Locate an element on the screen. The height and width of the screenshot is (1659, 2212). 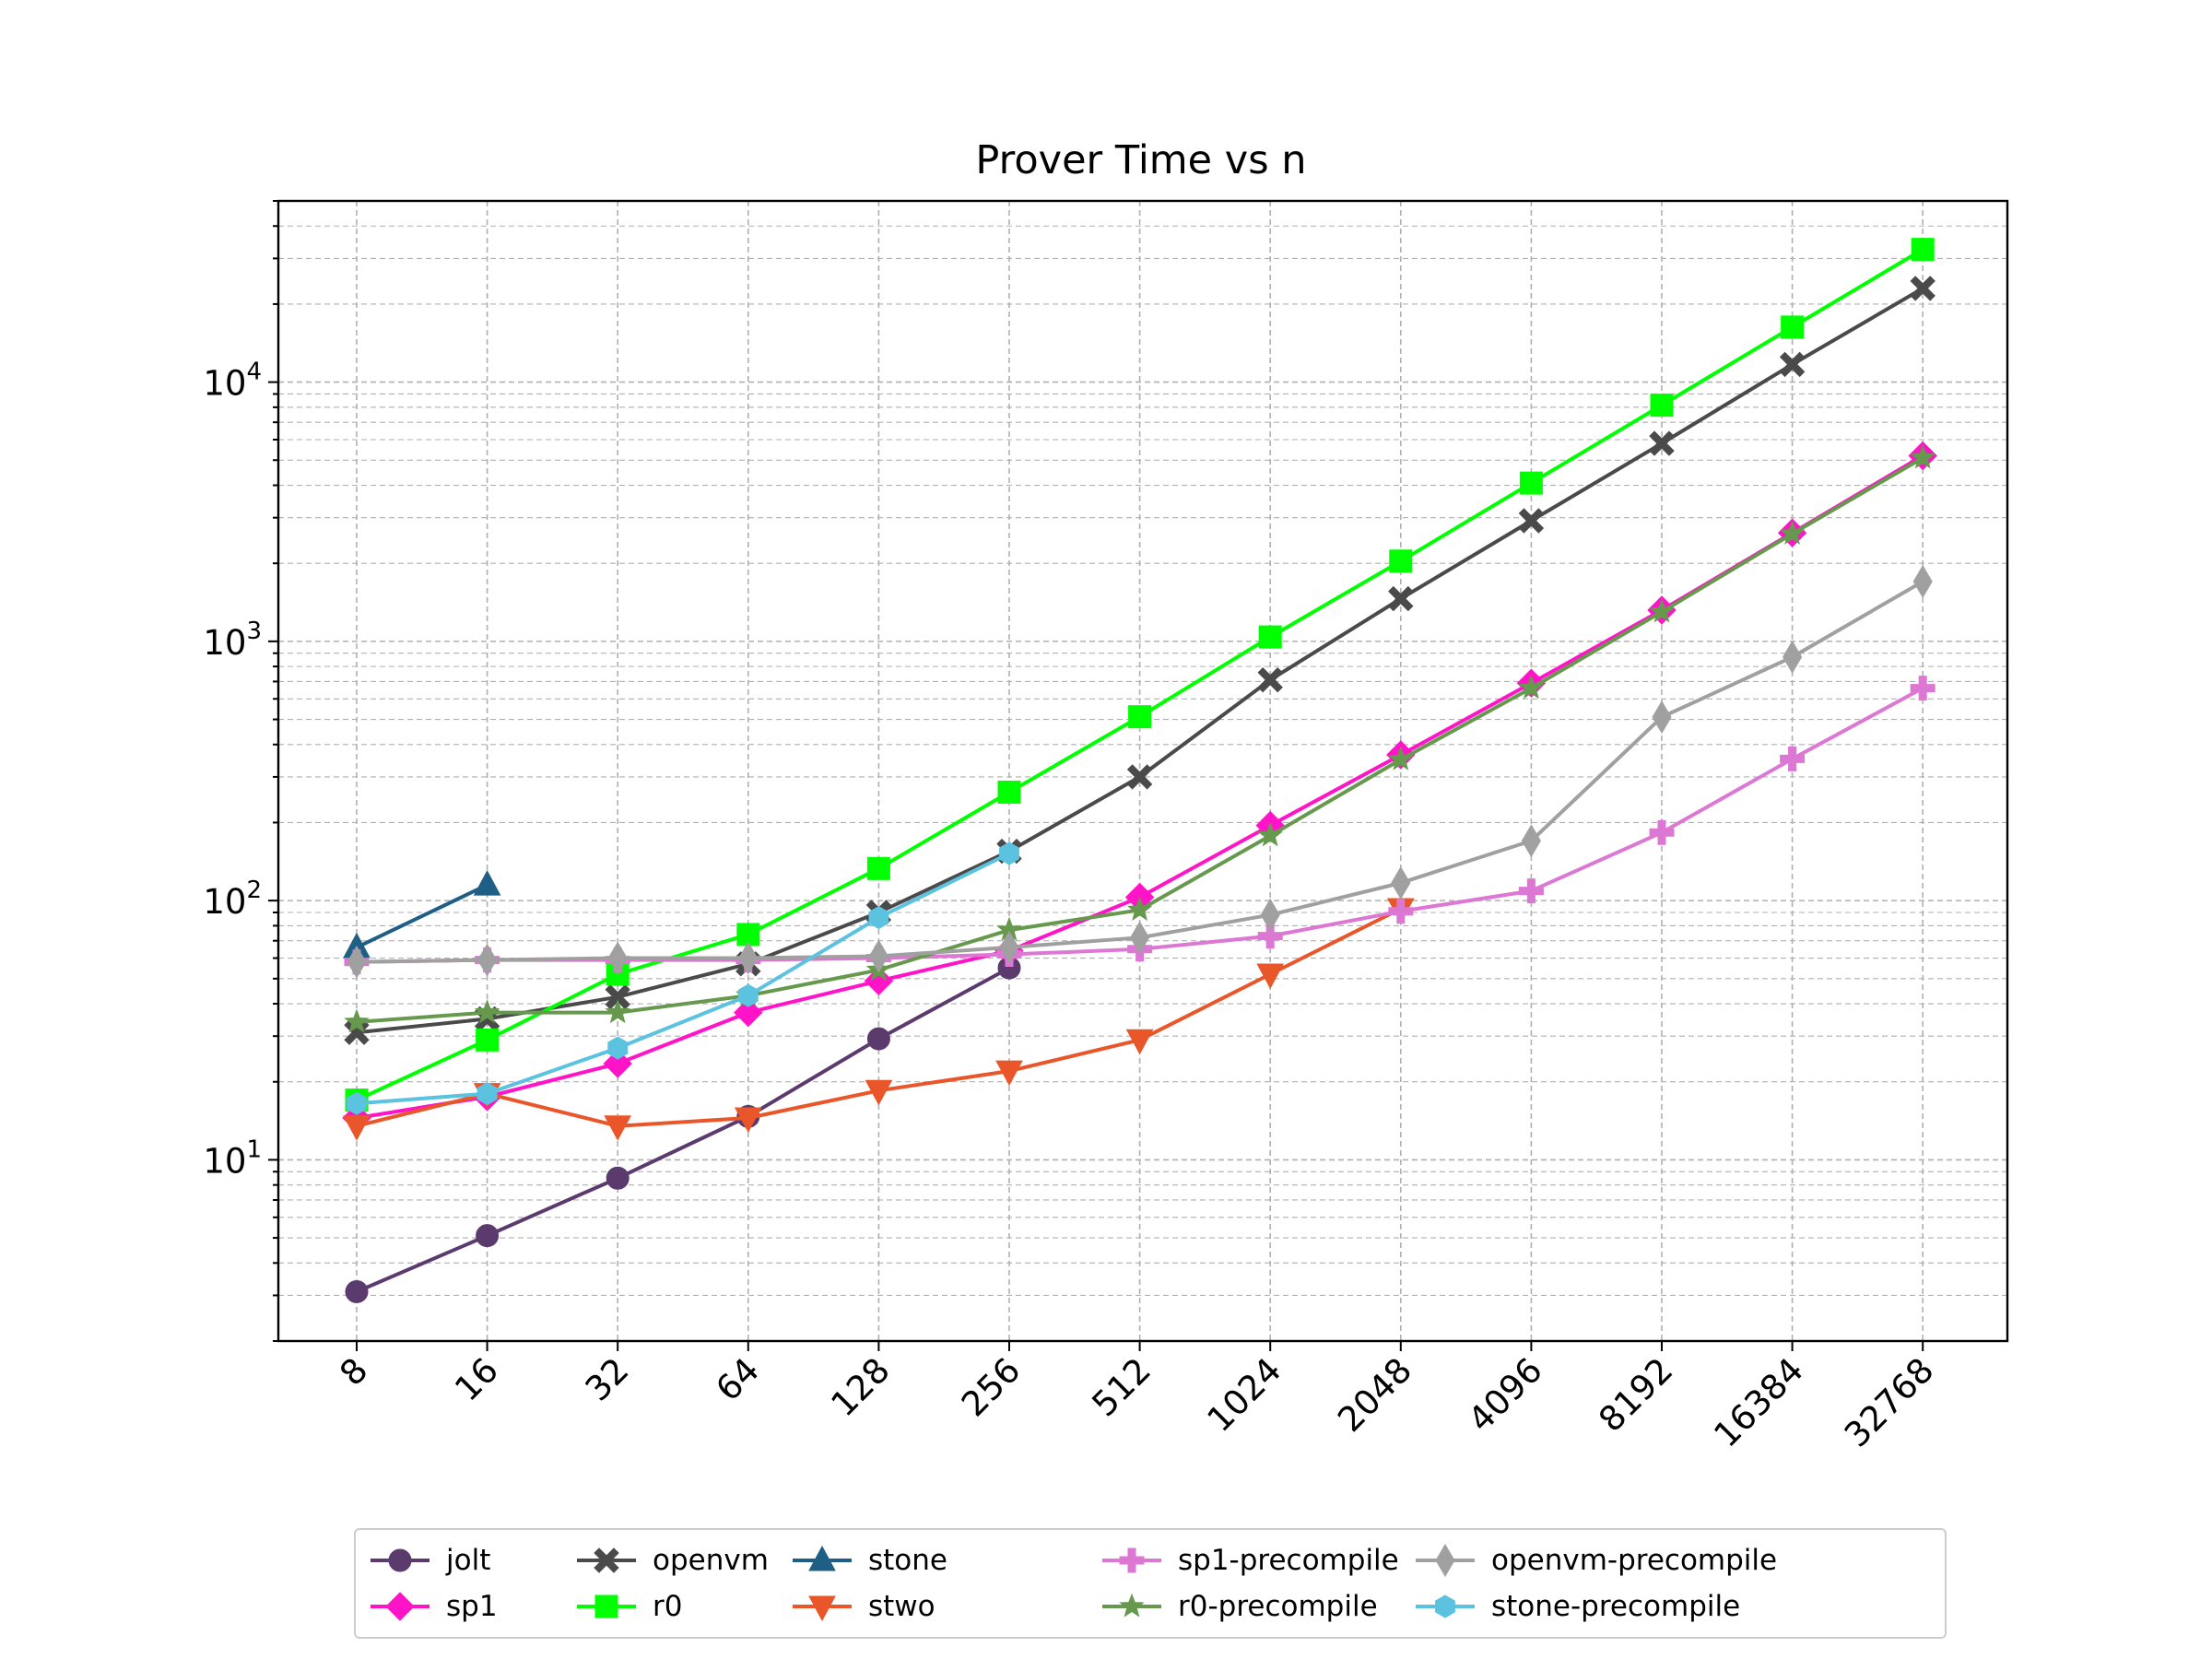
x-tick-label: 32 is located at coordinates (607, 1379).